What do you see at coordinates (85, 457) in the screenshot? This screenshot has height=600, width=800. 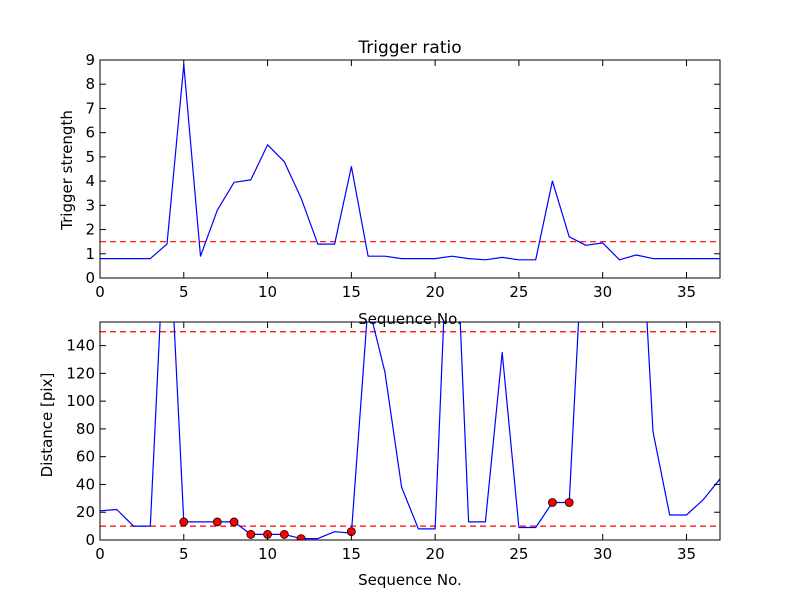 I see `y-tick-label: 60` at bounding box center [85, 457].